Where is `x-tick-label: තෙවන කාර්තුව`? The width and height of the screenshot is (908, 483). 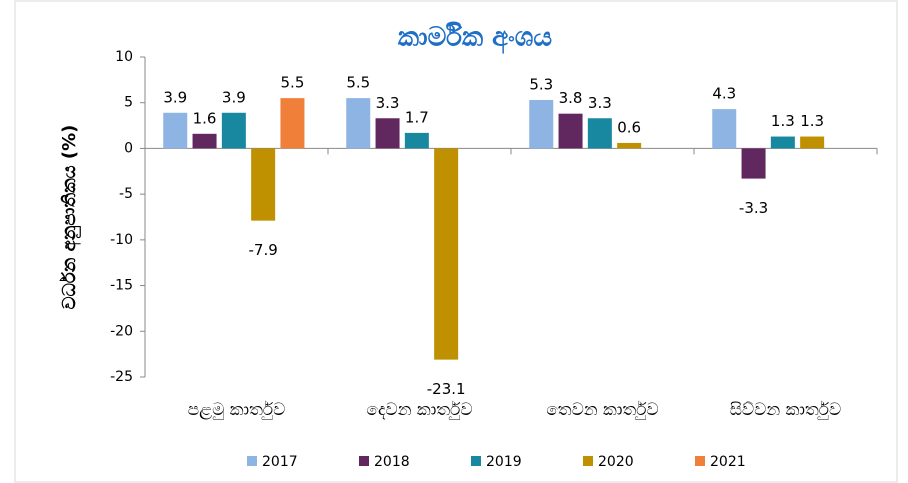 x-tick-label: තෙවන කාර්තුව is located at coordinates (602, 410).